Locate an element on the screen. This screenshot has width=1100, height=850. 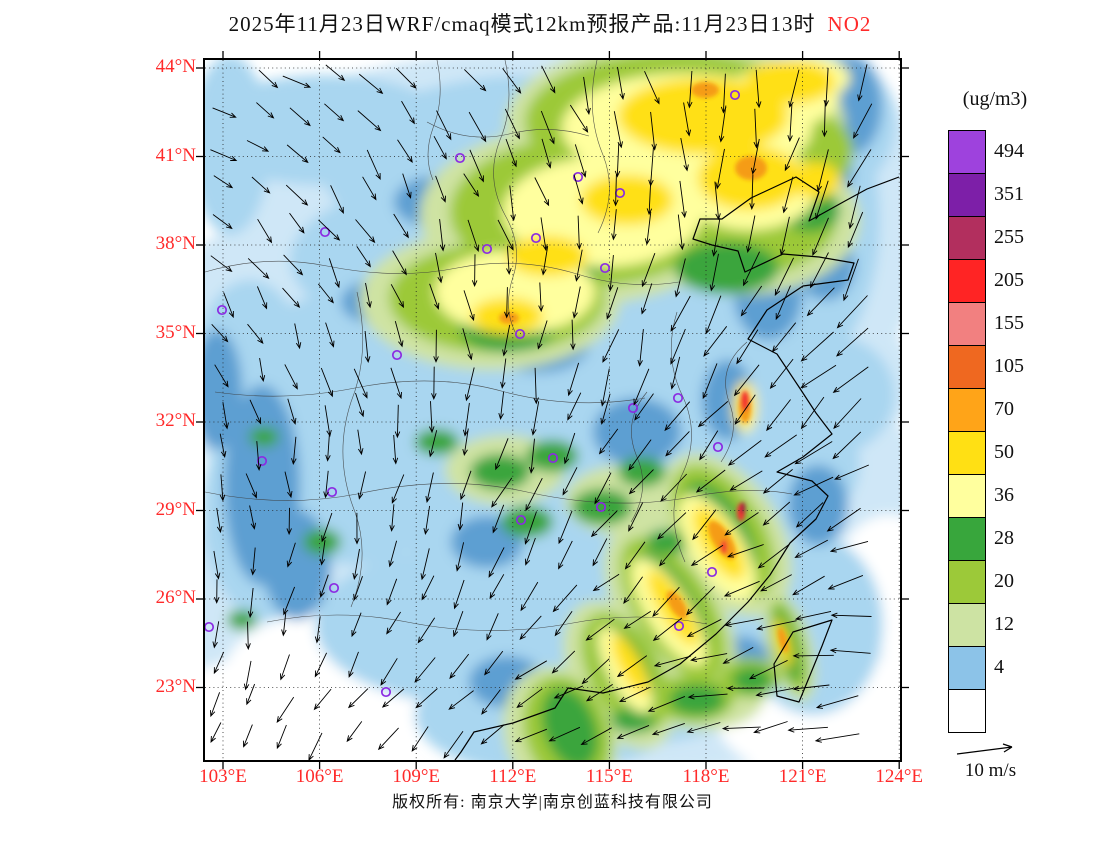
colorbar-label: 36 is located at coordinates (1004, 495).